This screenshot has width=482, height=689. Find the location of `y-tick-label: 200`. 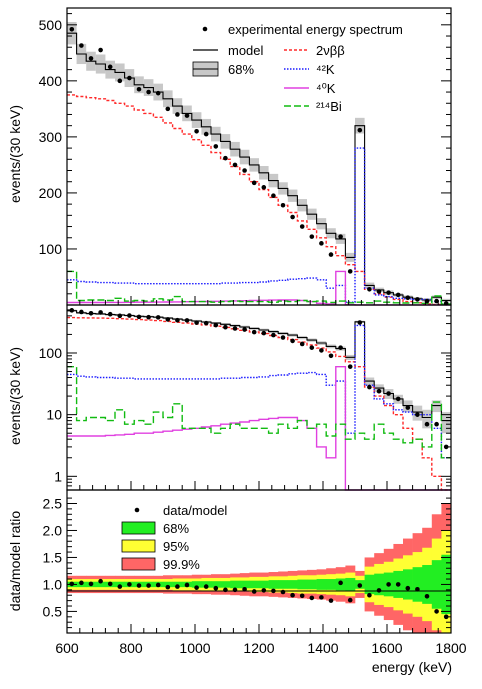

y-tick-label: 200 is located at coordinates (51, 193).